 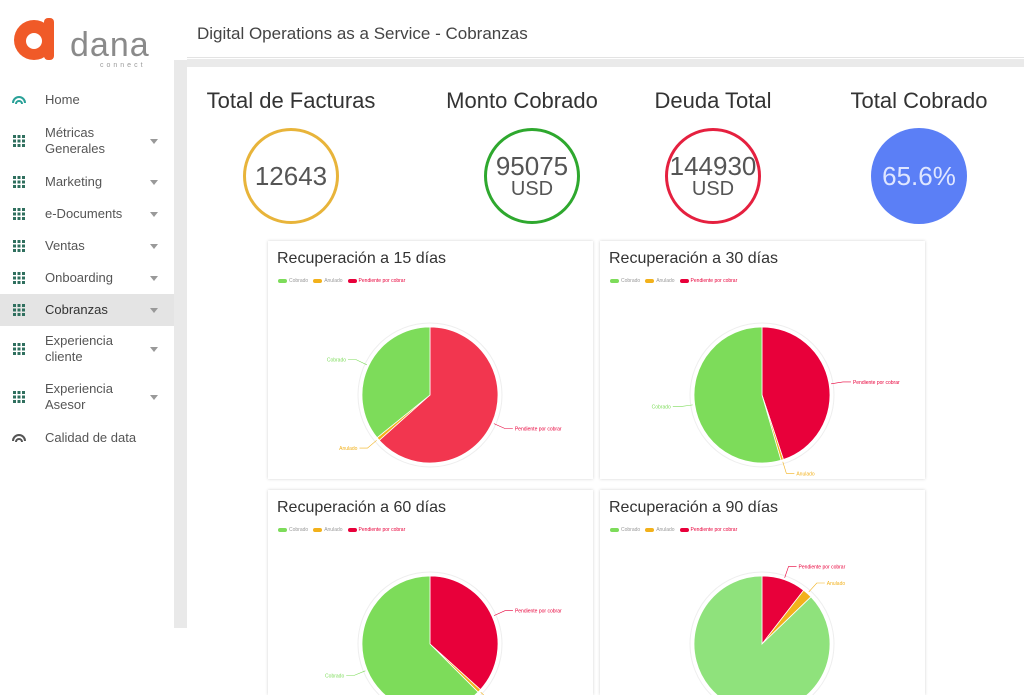 I want to click on sidebar-item-label: Home, so click(x=62, y=99).